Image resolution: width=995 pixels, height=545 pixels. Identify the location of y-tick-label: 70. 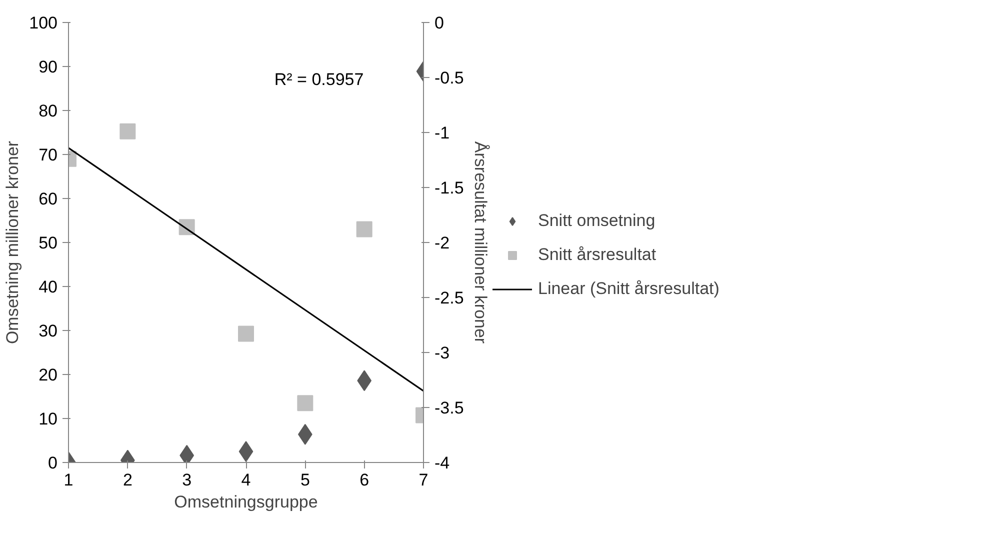
(48, 155).